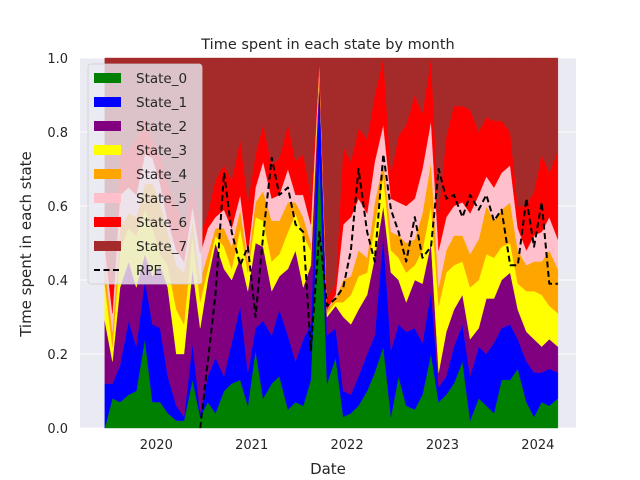 Image resolution: width=640 pixels, height=480 pixels. Describe the element at coordinates (57, 429) in the screenshot. I see `y-tick-label: 0.0` at that location.